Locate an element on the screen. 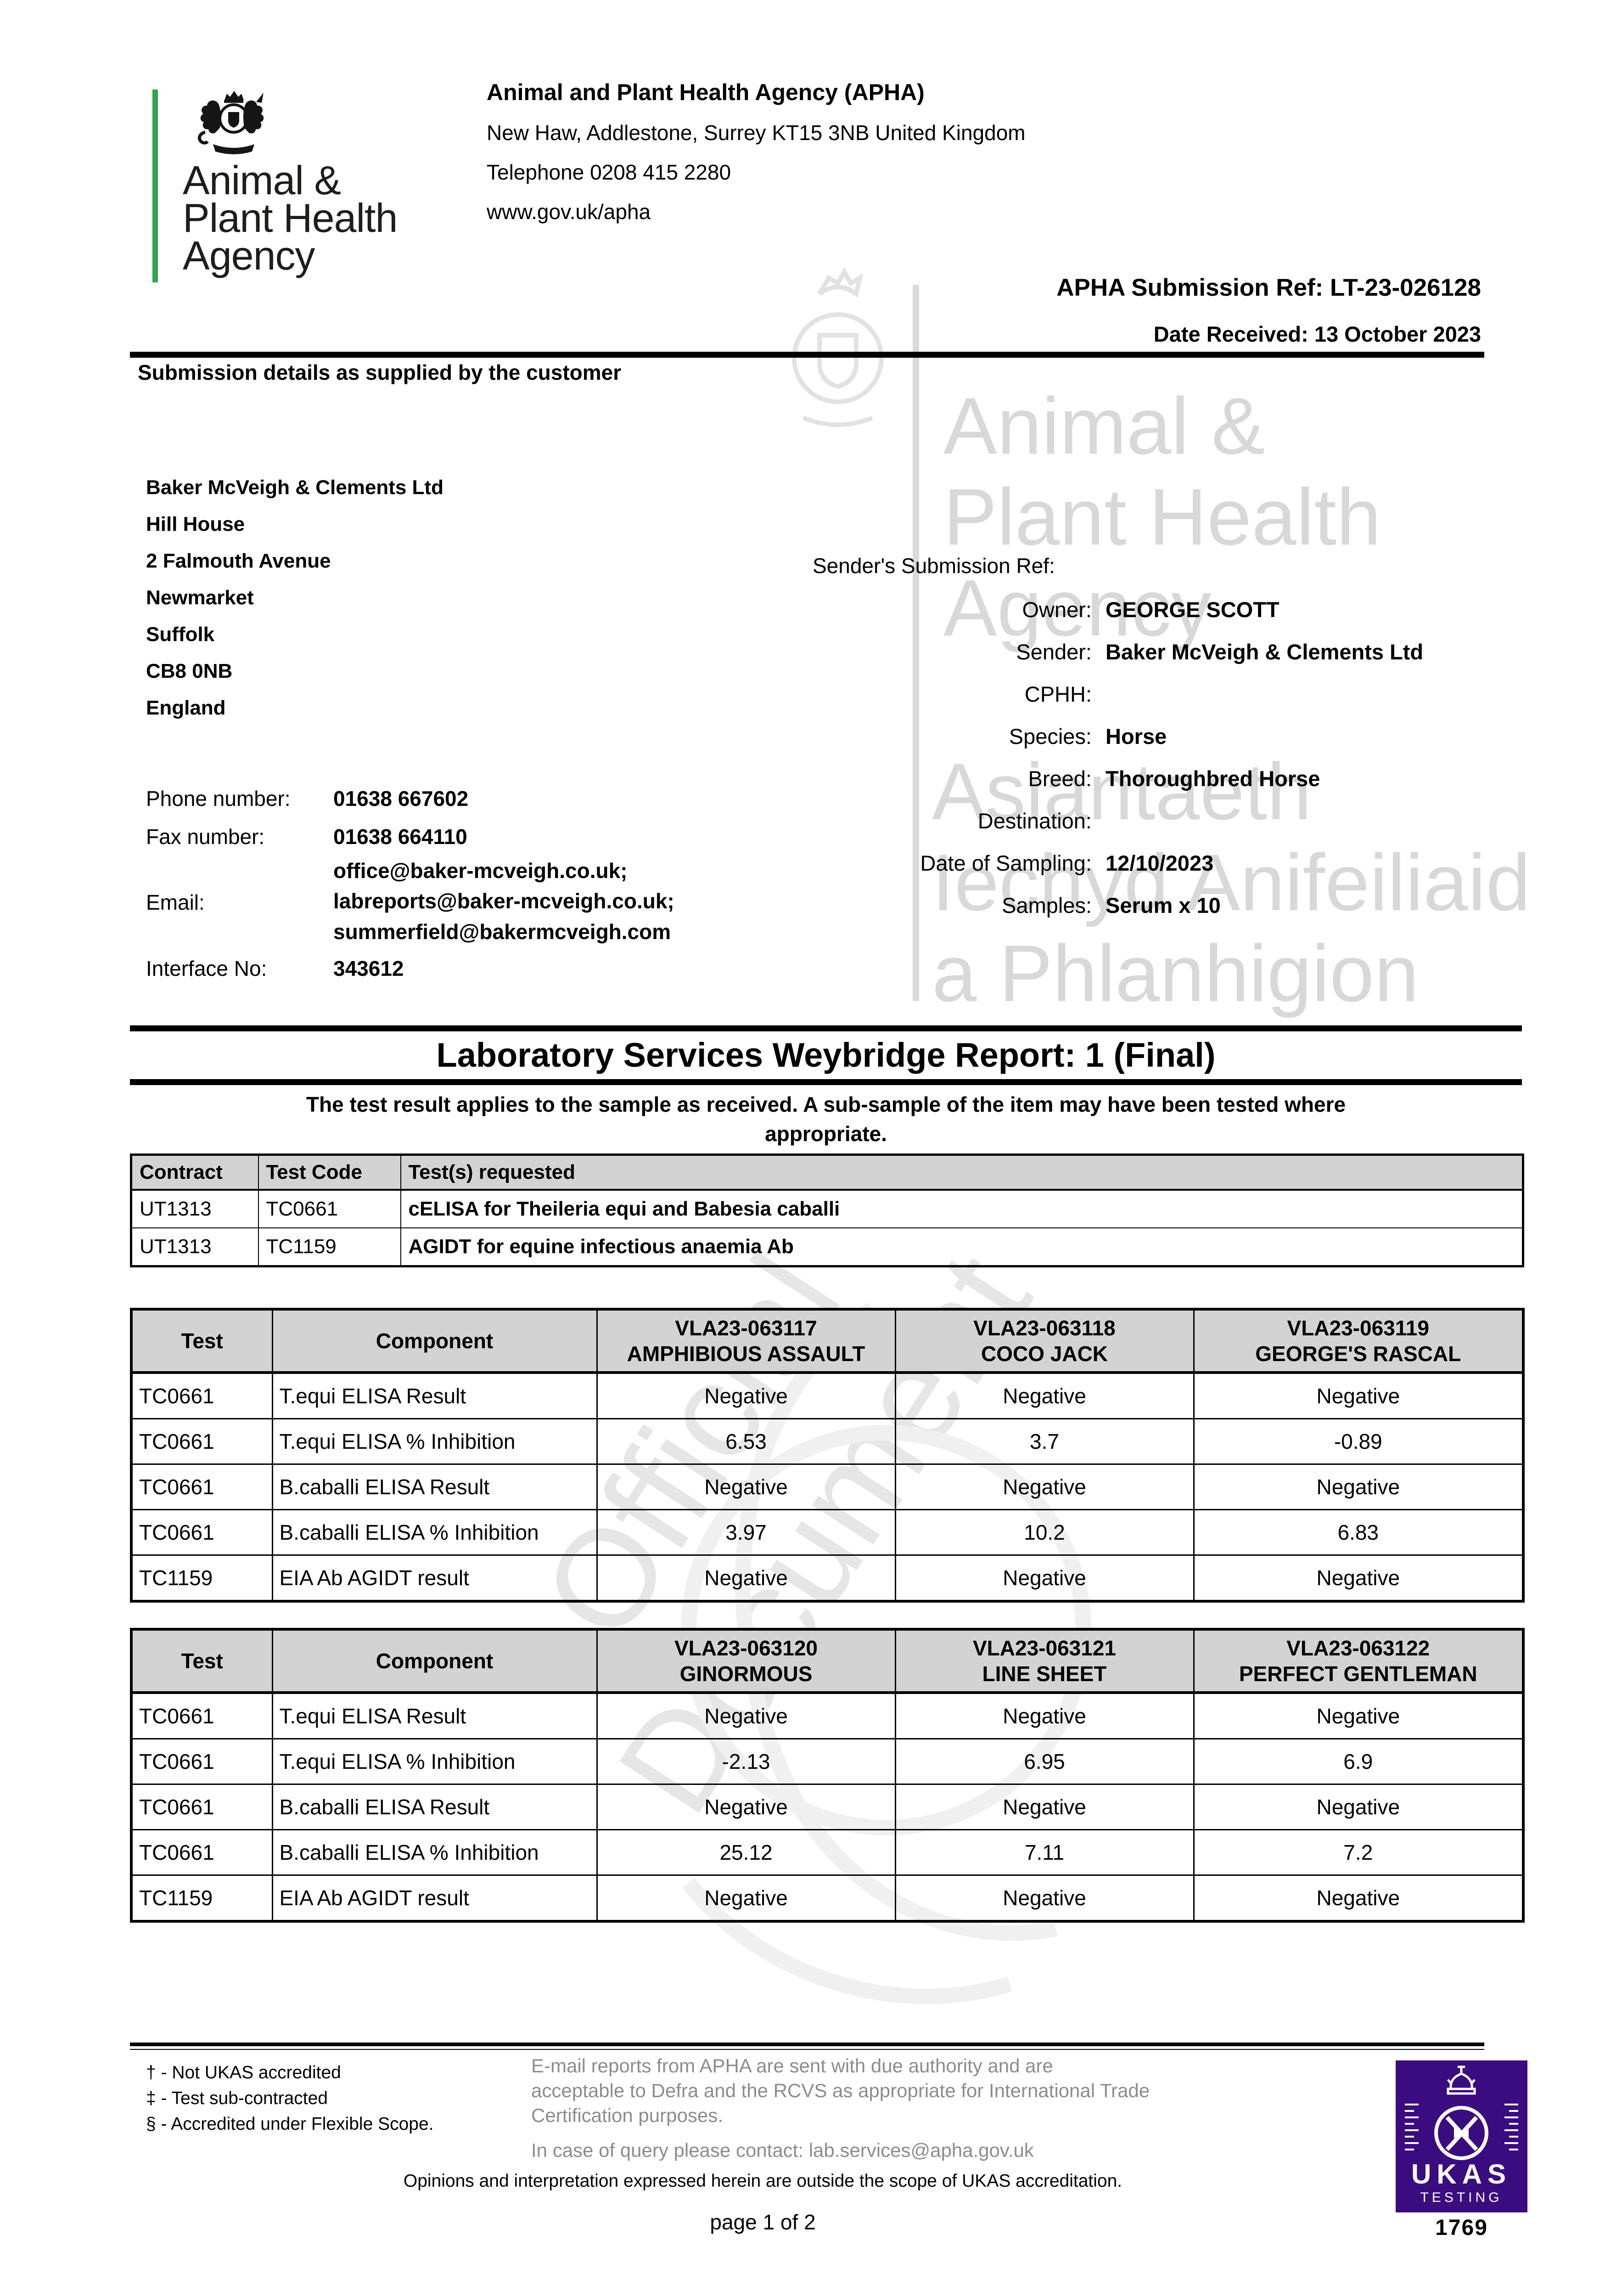  agency-wordmark: Animal & Plant Health Agency is located at coordinates (291, 218).